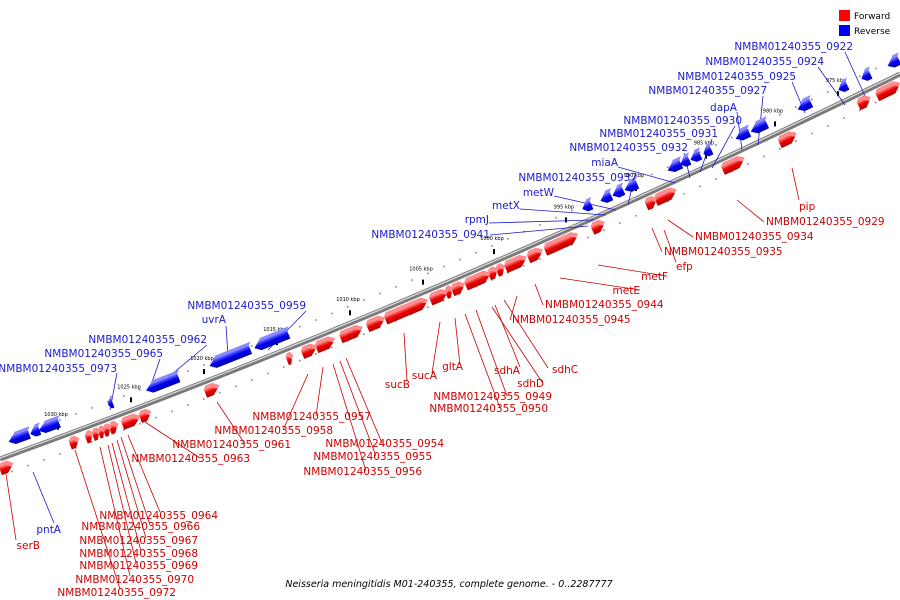  I want to click on gene-label-nmbm01240355-0941: NMBM01240355_0941, so click(430, 235).